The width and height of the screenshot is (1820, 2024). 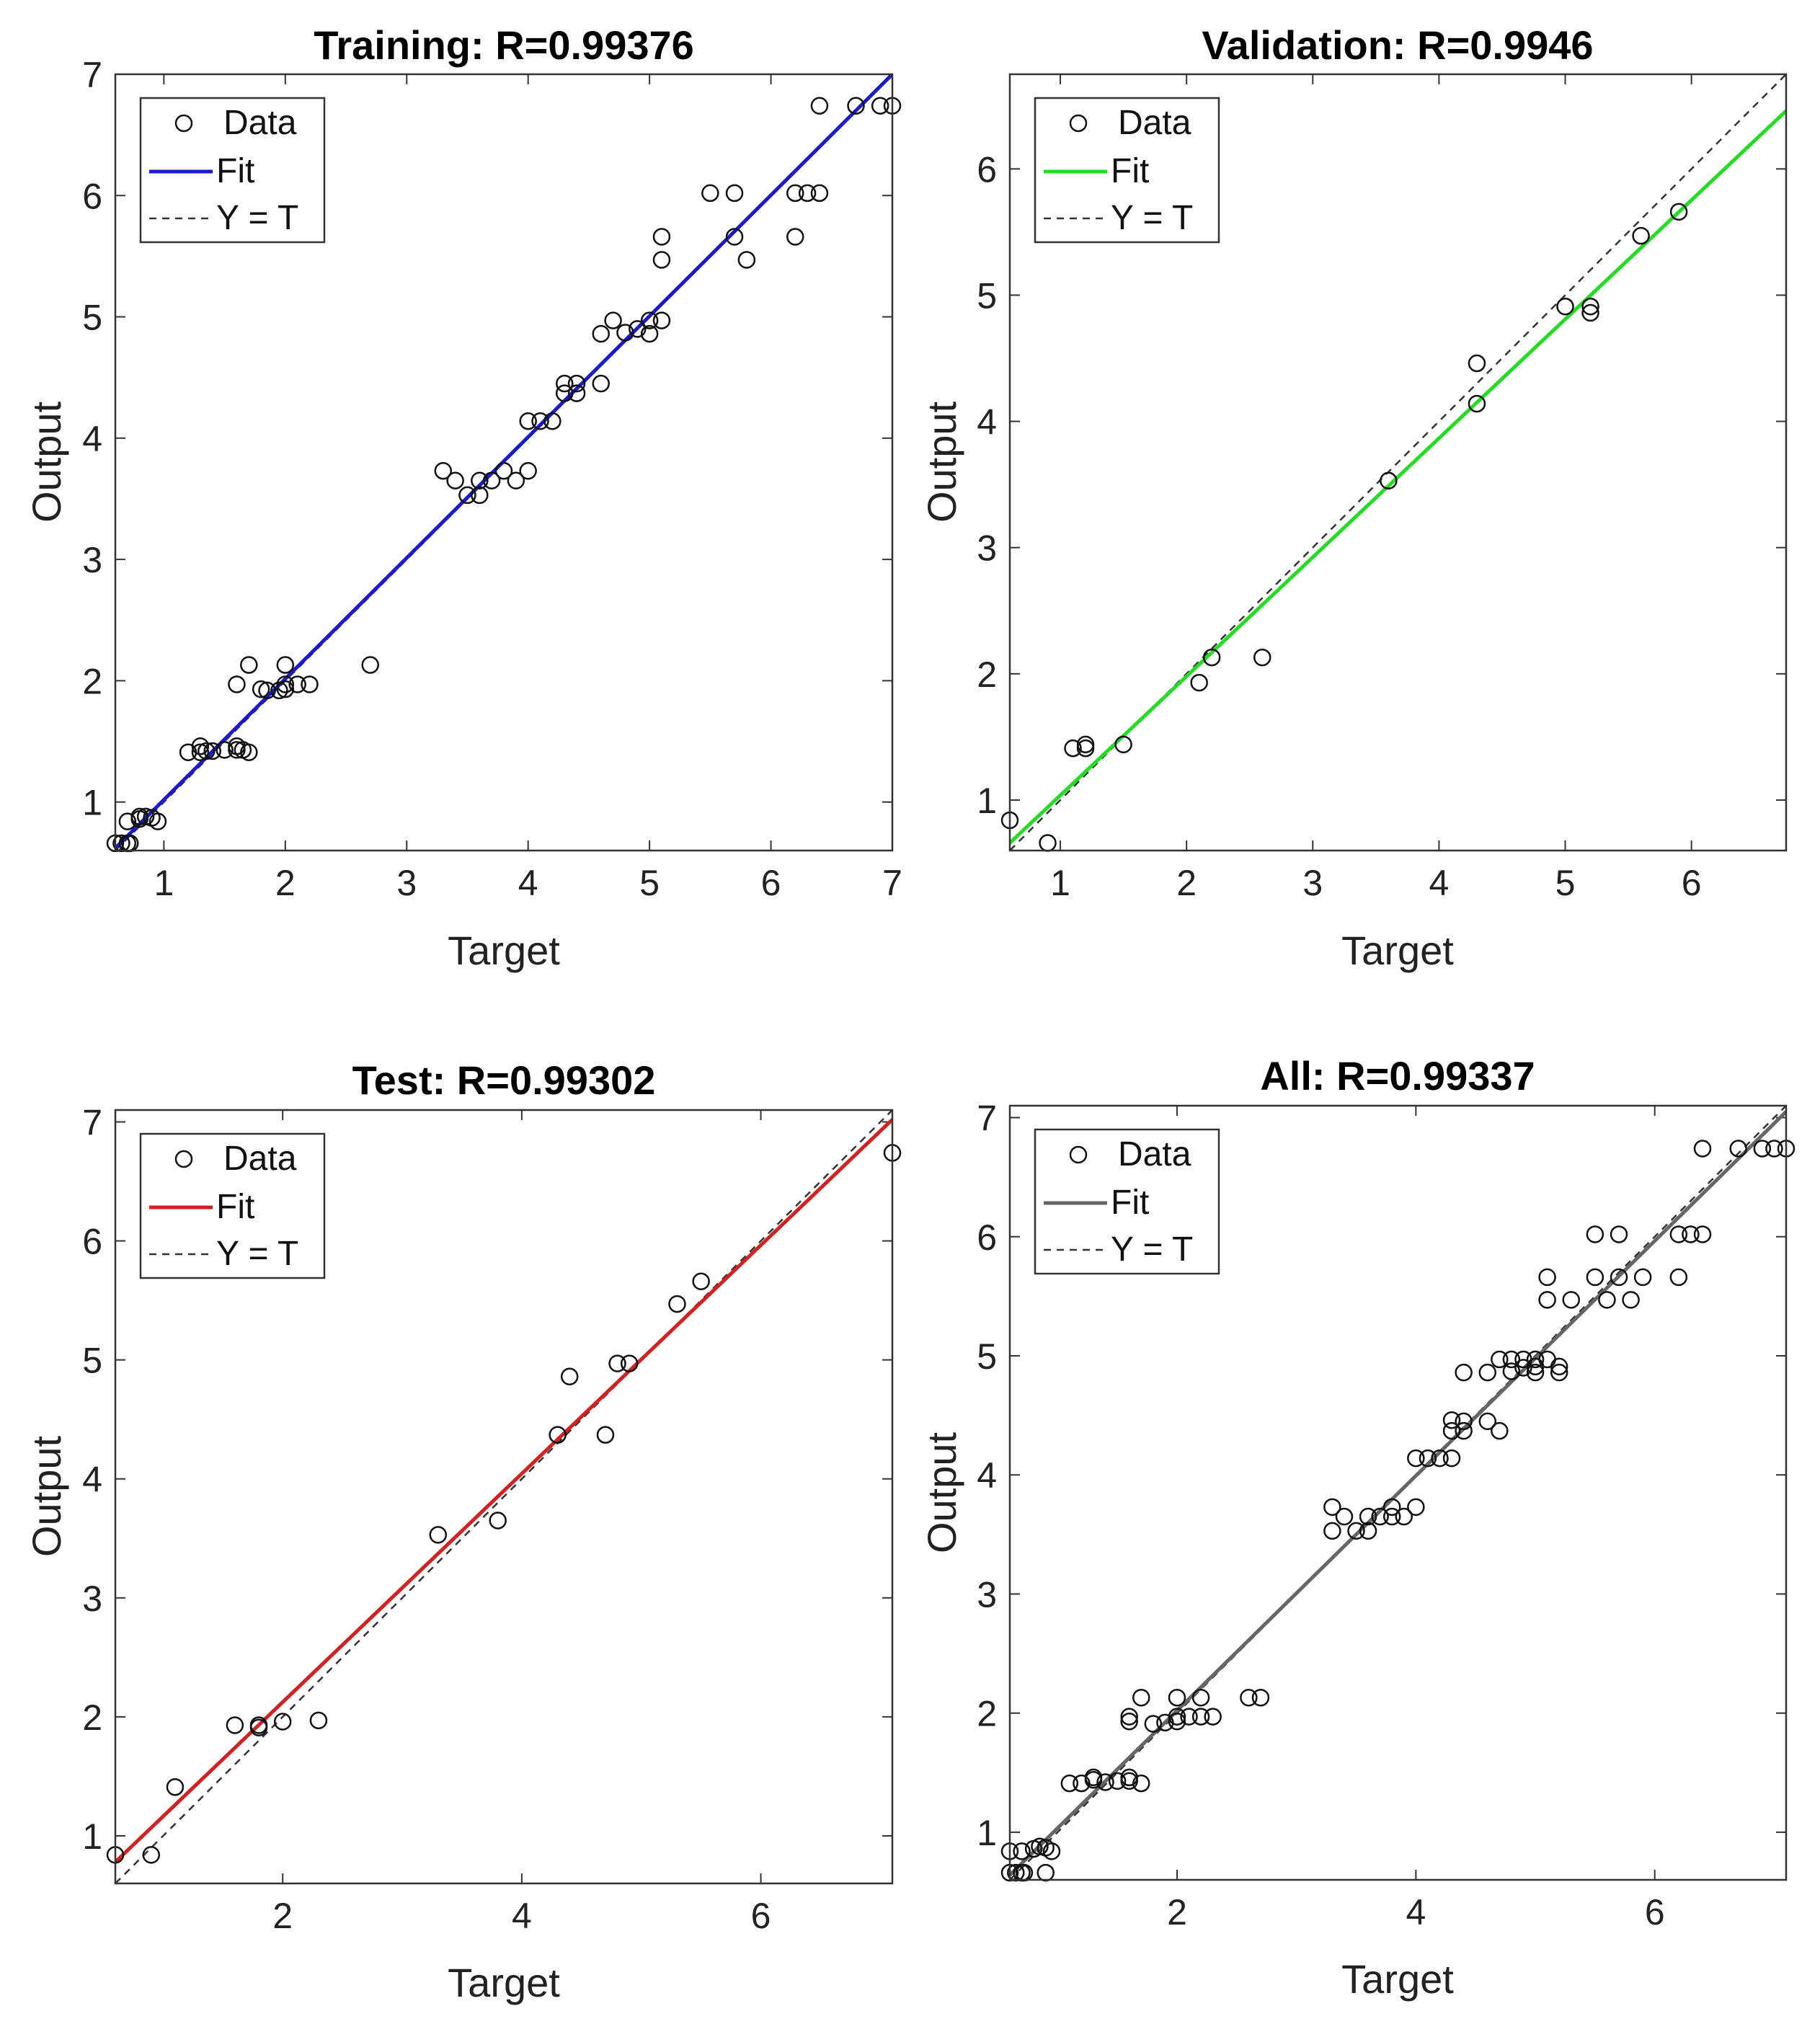 What do you see at coordinates (987, 1118) in the screenshot?
I see `y-tick-label: 7` at bounding box center [987, 1118].